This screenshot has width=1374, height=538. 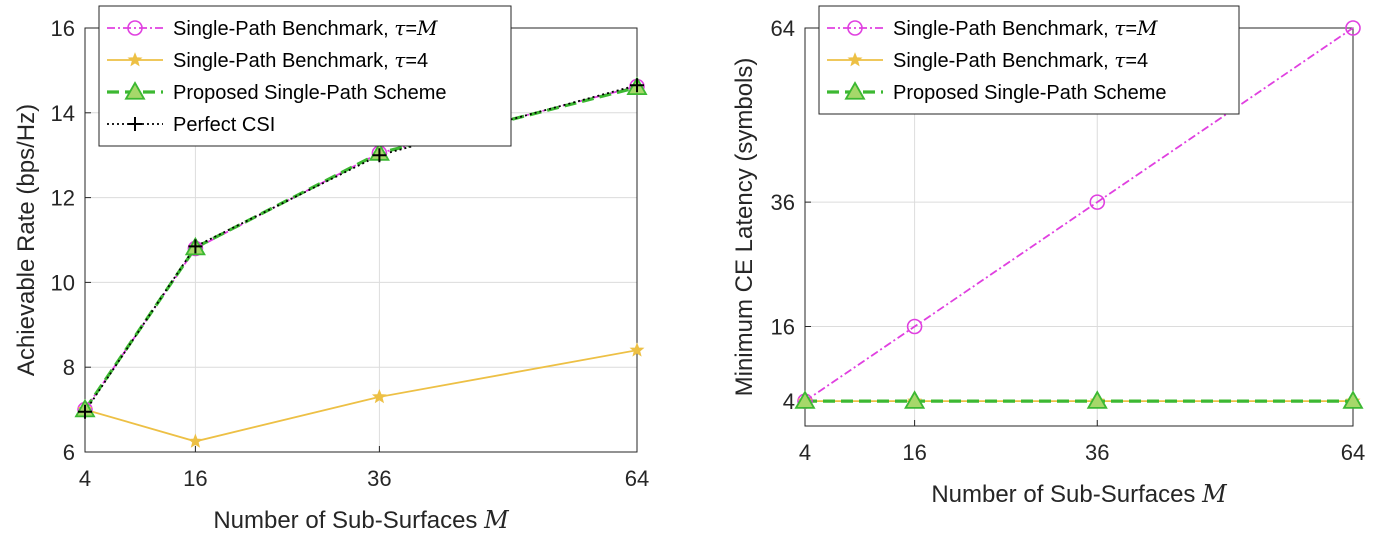 What do you see at coordinates (744, 227) in the screenshot?
I see `y-axis-label: Minimum CE Latency (symbols)` at bounding box center [744, 227].